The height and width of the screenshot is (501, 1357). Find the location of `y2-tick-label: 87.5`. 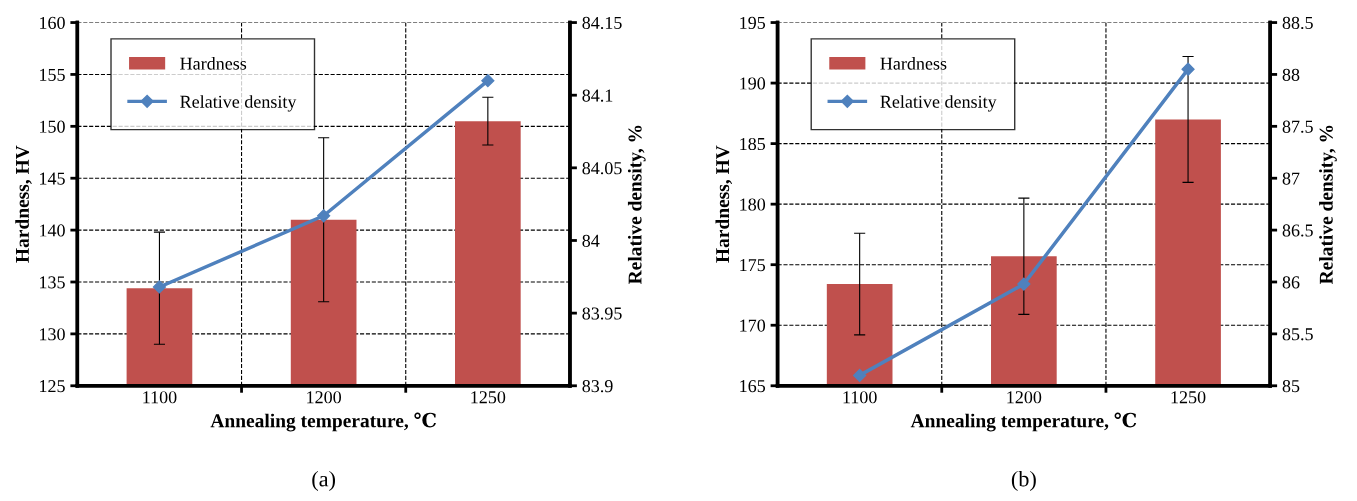

y2-tick-label: 87.5 is located at coordinates (1297, 126).